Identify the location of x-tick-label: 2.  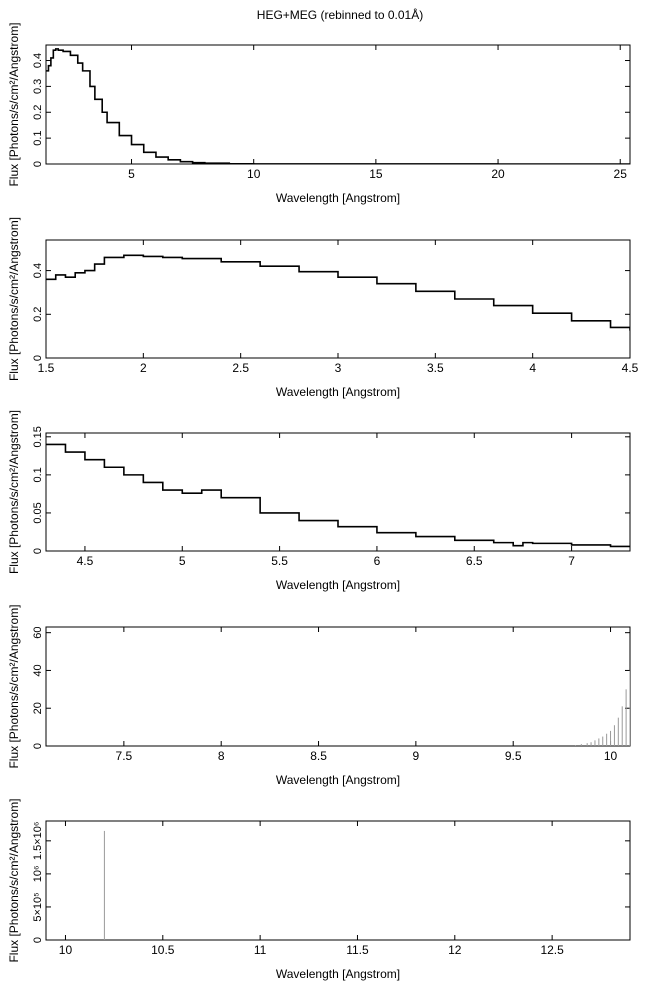
(143, 368).